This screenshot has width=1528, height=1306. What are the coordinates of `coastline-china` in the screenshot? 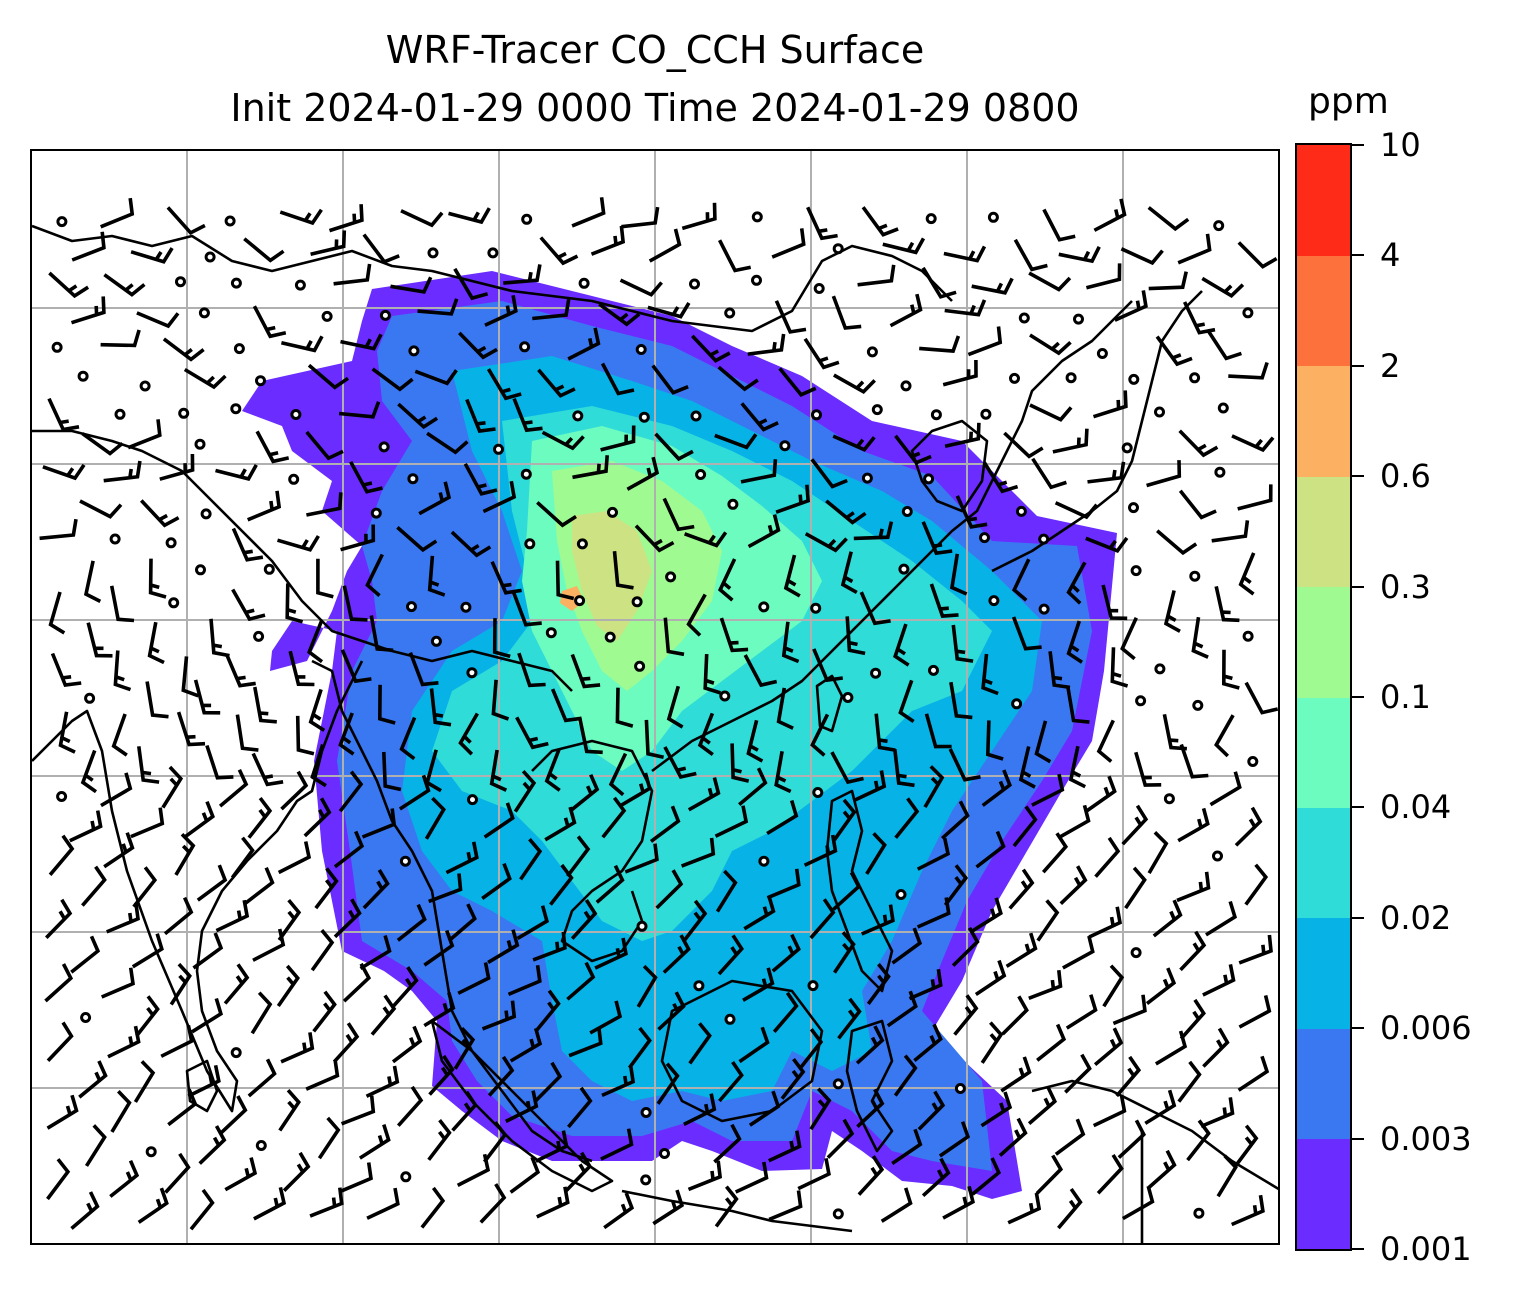 It's located at (892, 536).